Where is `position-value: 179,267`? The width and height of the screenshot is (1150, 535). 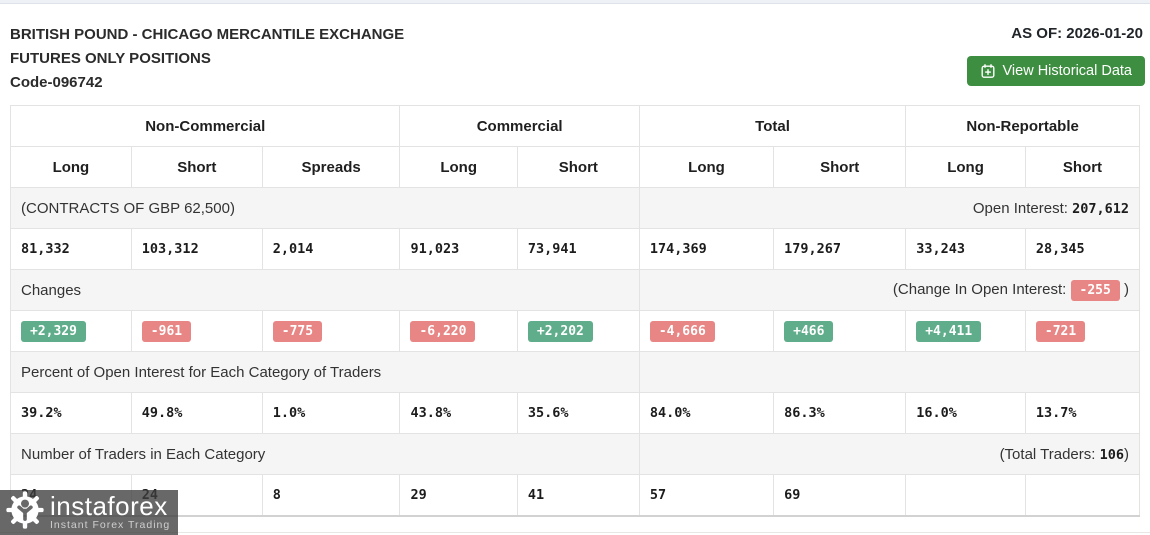
position-value: 179,267 is located at coordinates (840, 249).